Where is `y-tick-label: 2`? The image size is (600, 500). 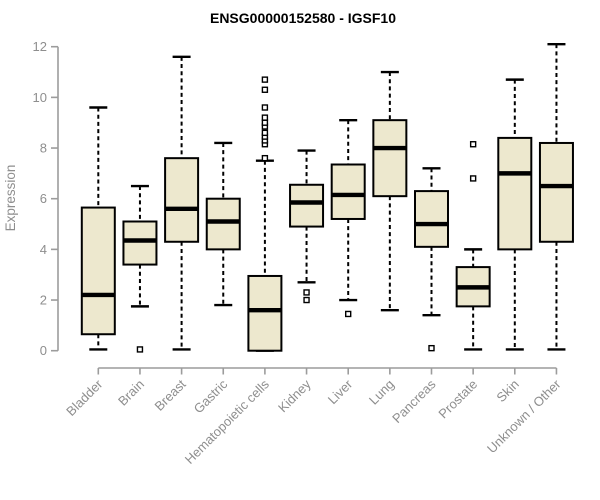 y-tick-label: 2 is located at coordinates (43, 300).